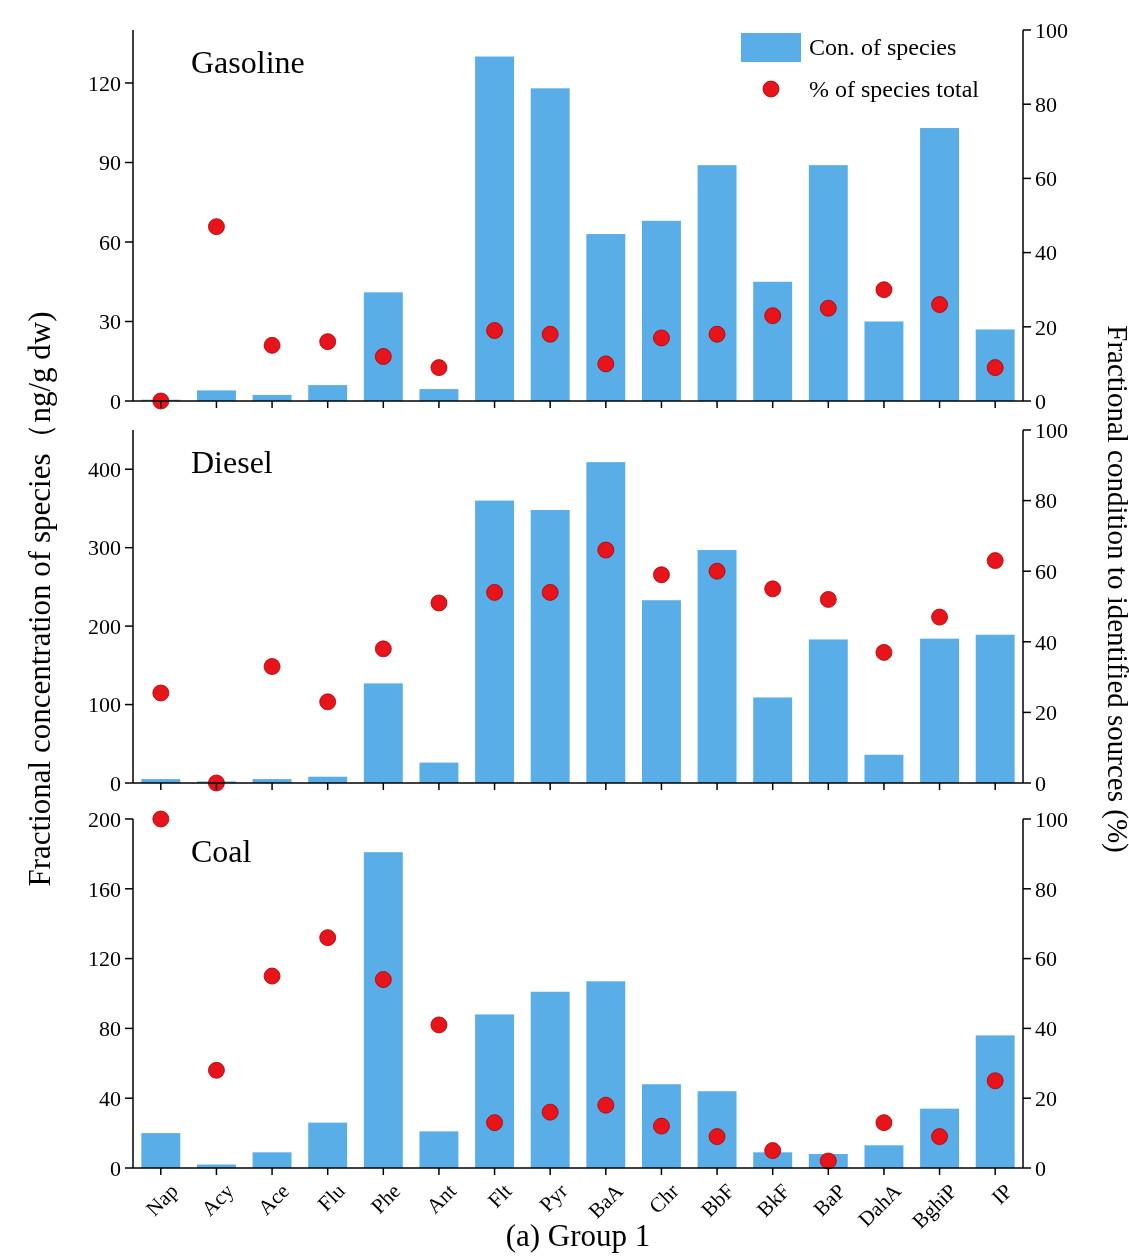  I want to click on y-tick-label: 30, so click(110, 322).